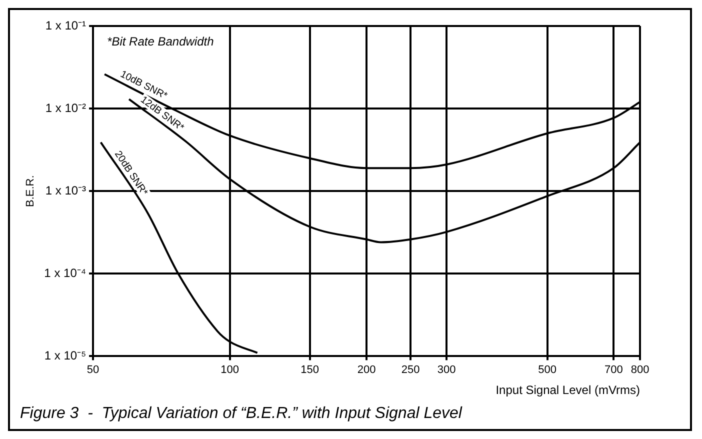 The image size is (702, 439). Describe the element at coordinates (93, 370) in the screenshot. I see `x-tick-label: 50` at that location.